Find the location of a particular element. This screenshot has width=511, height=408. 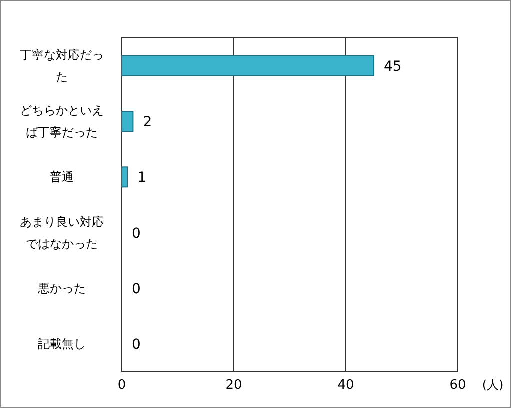

data-label: 1 is located at coordinates (142, 178).